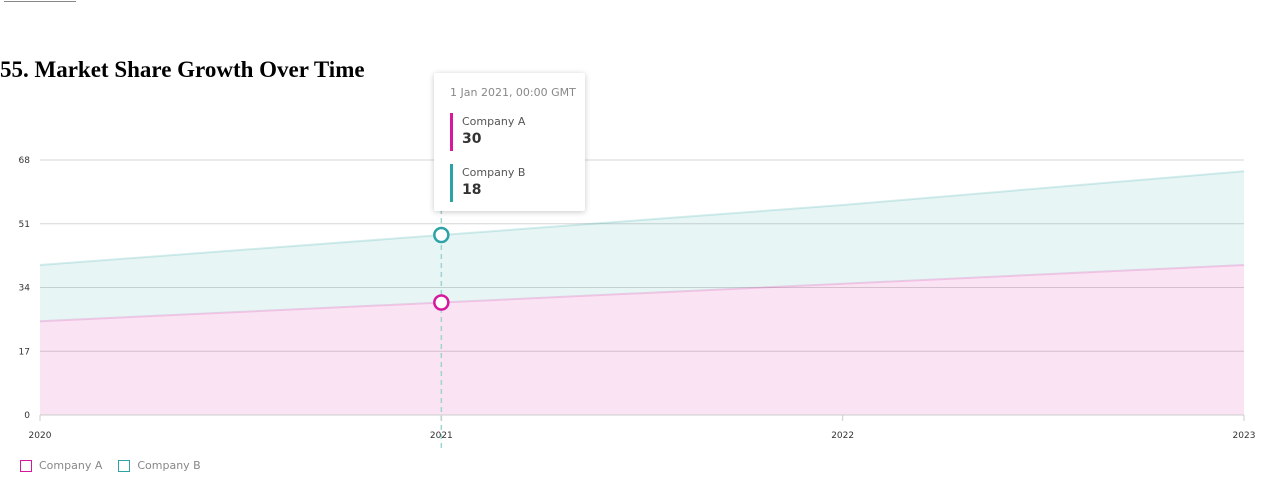 The height and width of the screenshot is (482, 1264). Describe the element at coordinates (25, 161) in the screenshot. I see `y-tick-label: 68` at that location.